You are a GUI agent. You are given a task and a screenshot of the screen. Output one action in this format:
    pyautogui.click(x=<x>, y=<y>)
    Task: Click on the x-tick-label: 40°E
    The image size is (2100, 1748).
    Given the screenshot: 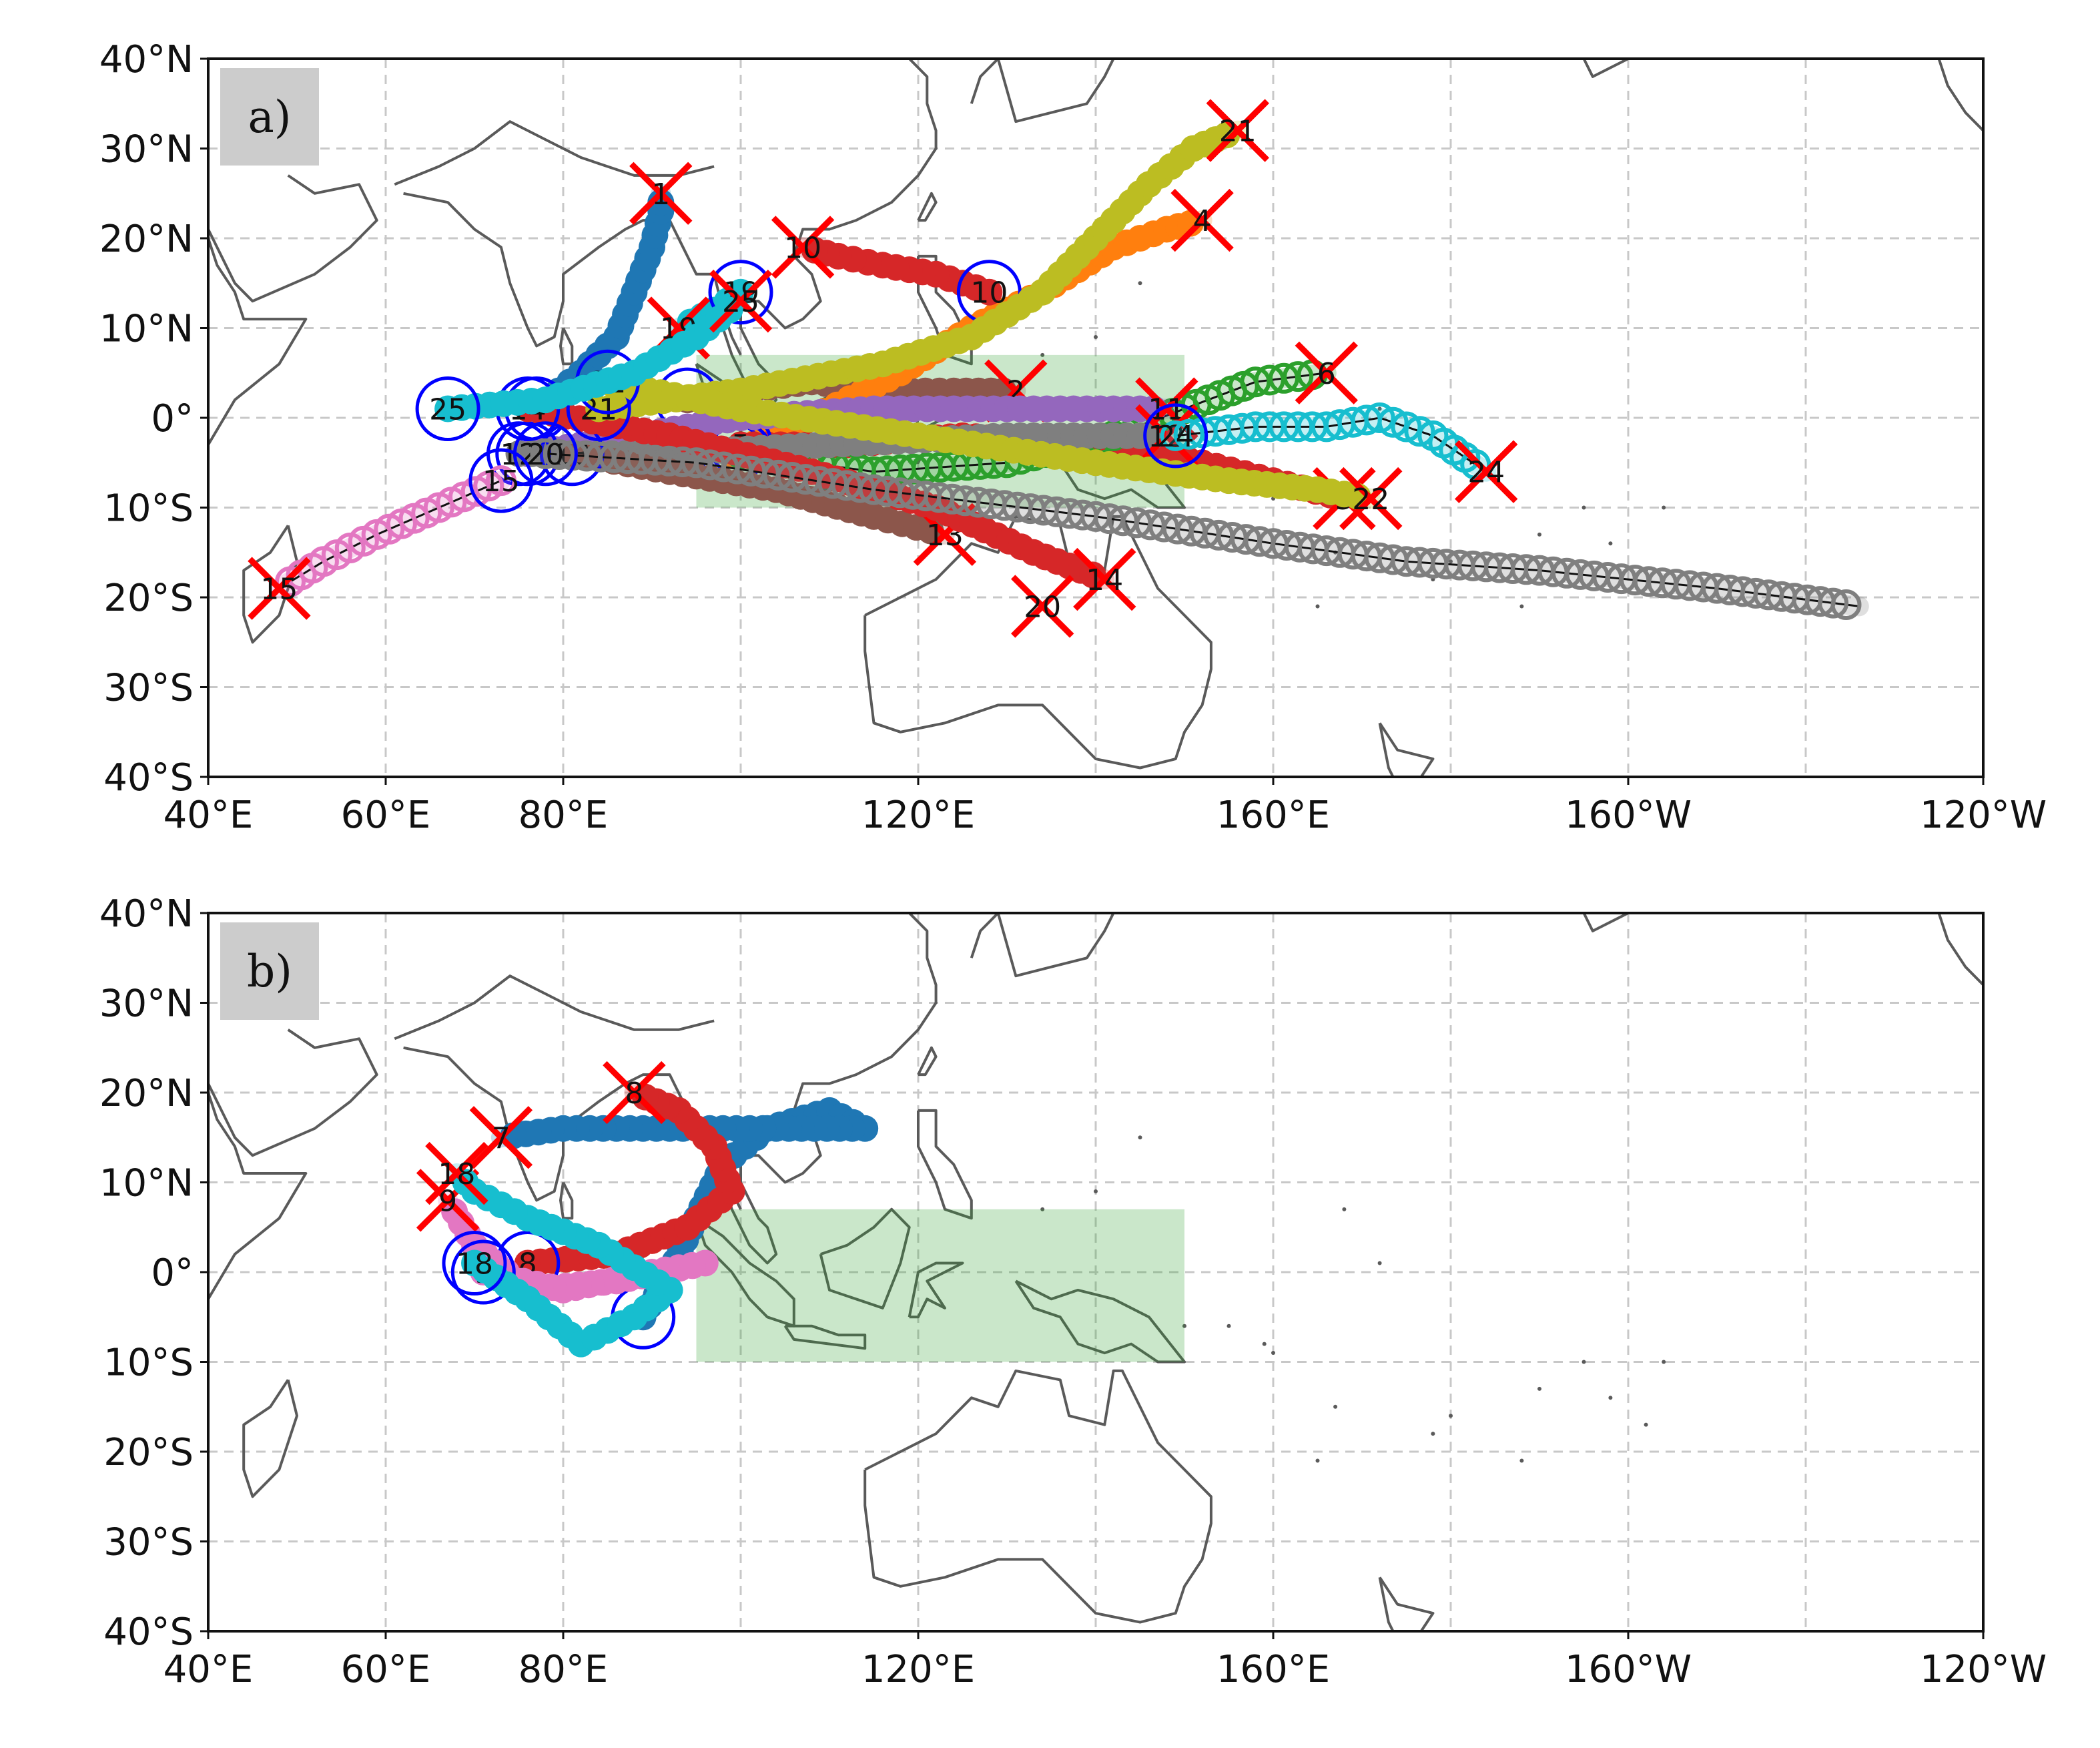 What is the action you would take?
    pyautogui.click(x=208, y=1669)
    